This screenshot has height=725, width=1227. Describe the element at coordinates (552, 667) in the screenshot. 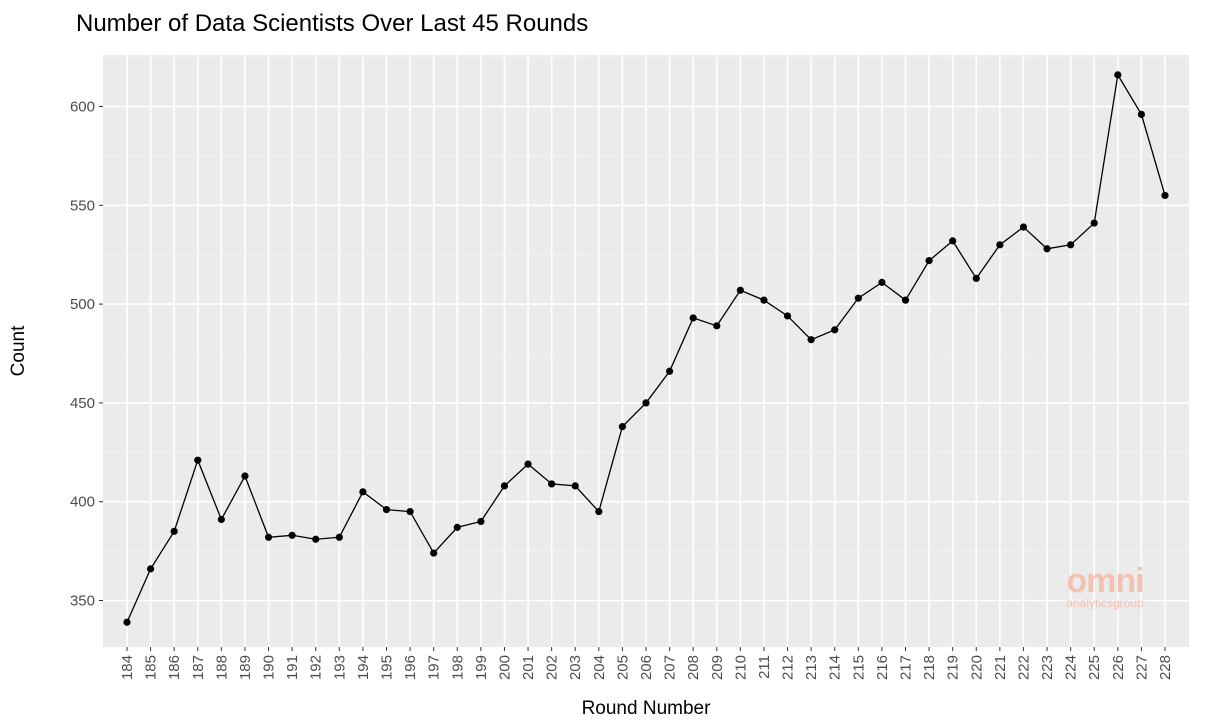

I see `x-tick-label: 202` at that location.